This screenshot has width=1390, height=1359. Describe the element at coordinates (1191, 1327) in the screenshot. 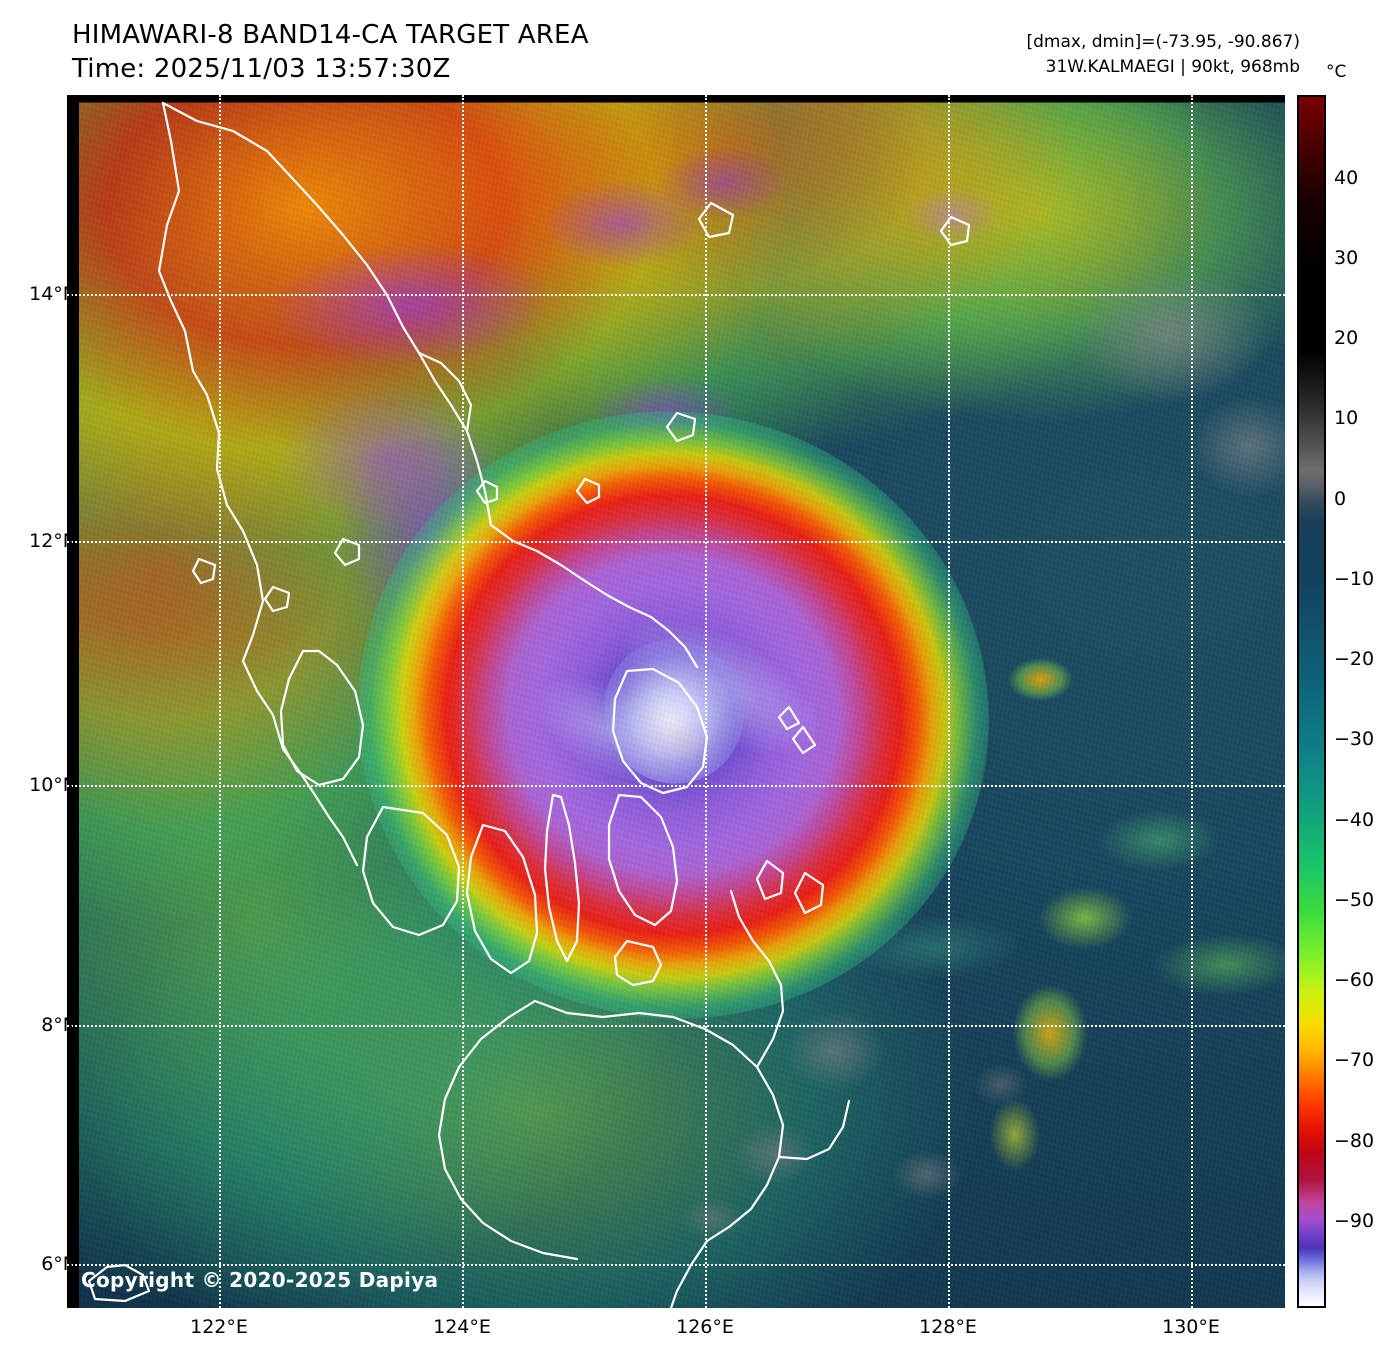

I see `xtick-label-4: 130°E` at that location.